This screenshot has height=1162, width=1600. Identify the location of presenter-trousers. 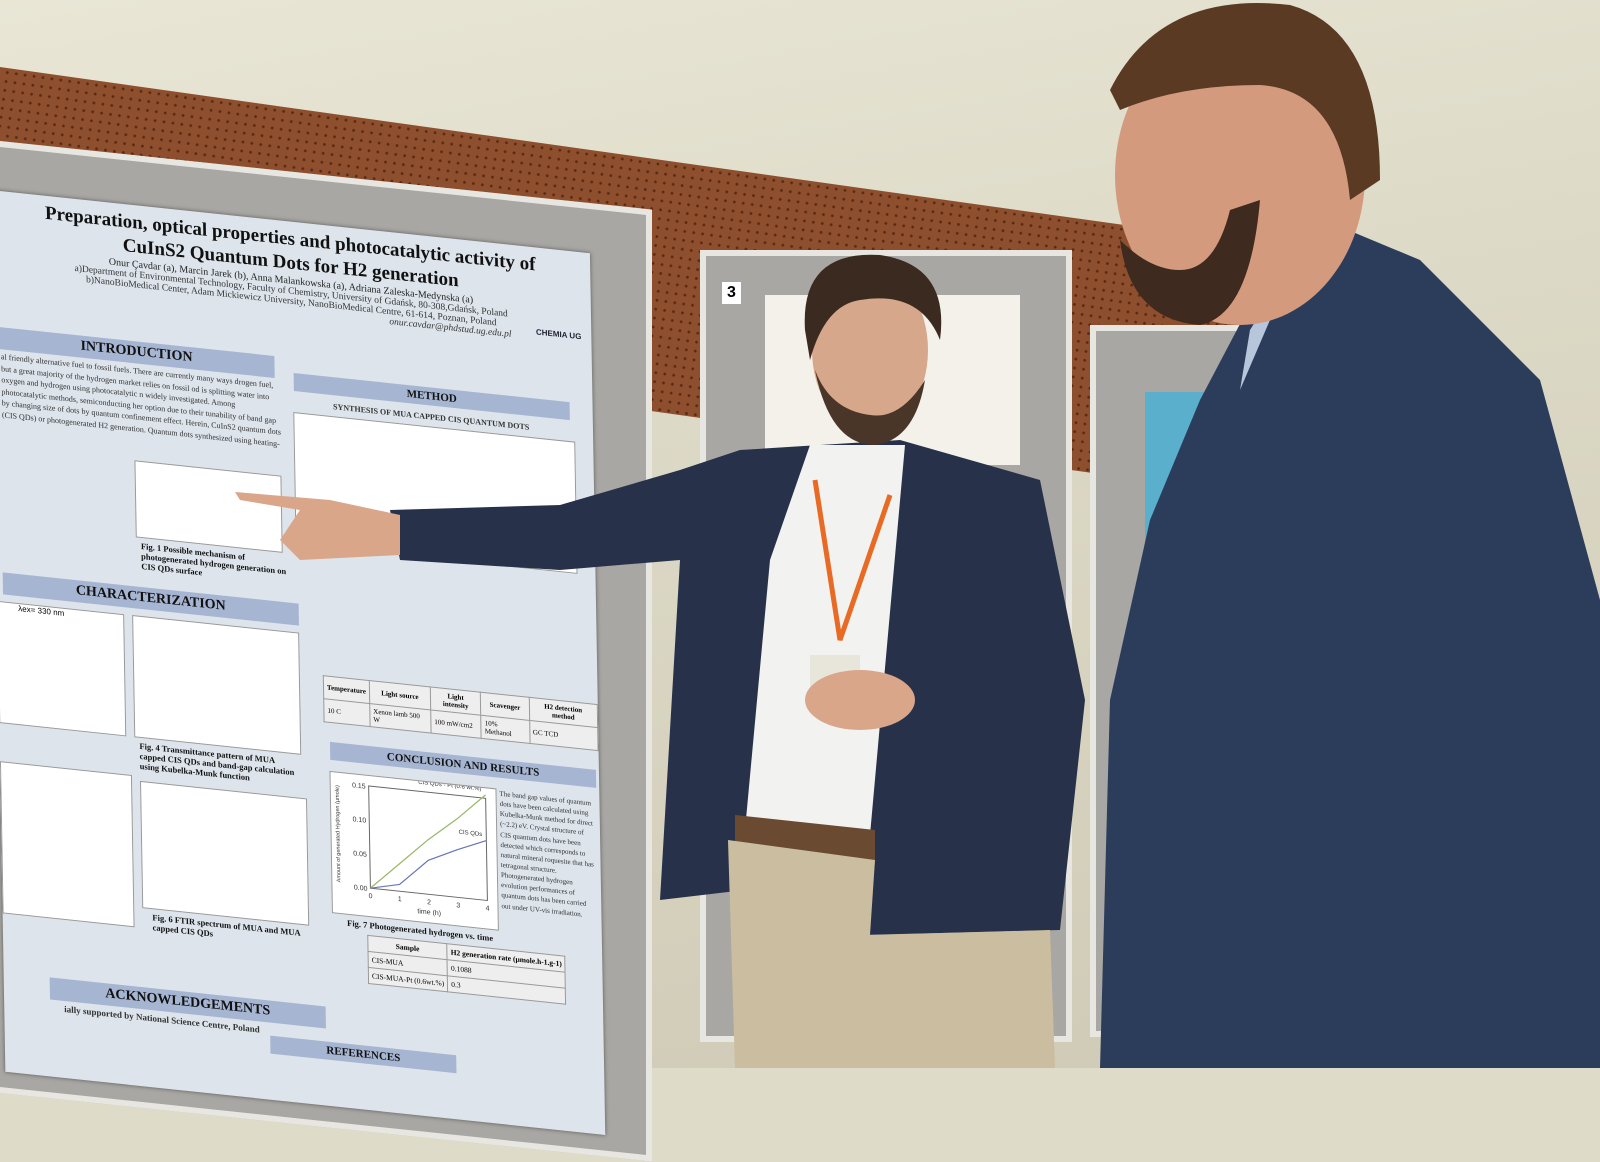
(891, 954).